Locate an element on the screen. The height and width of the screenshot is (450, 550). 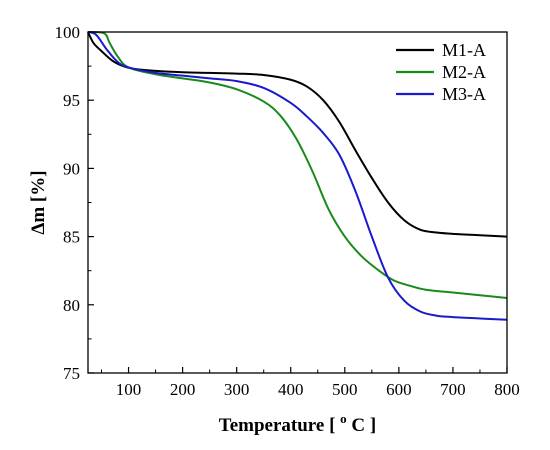
x-tick-label: 700 is located at coordinates (453, 389).